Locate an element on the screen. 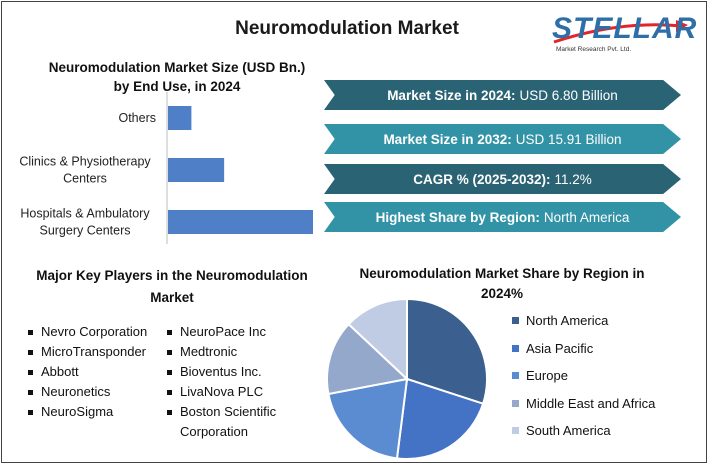 This screenshot has width=709, height=465. legend-label: North America is located at coordinates (567, 321).